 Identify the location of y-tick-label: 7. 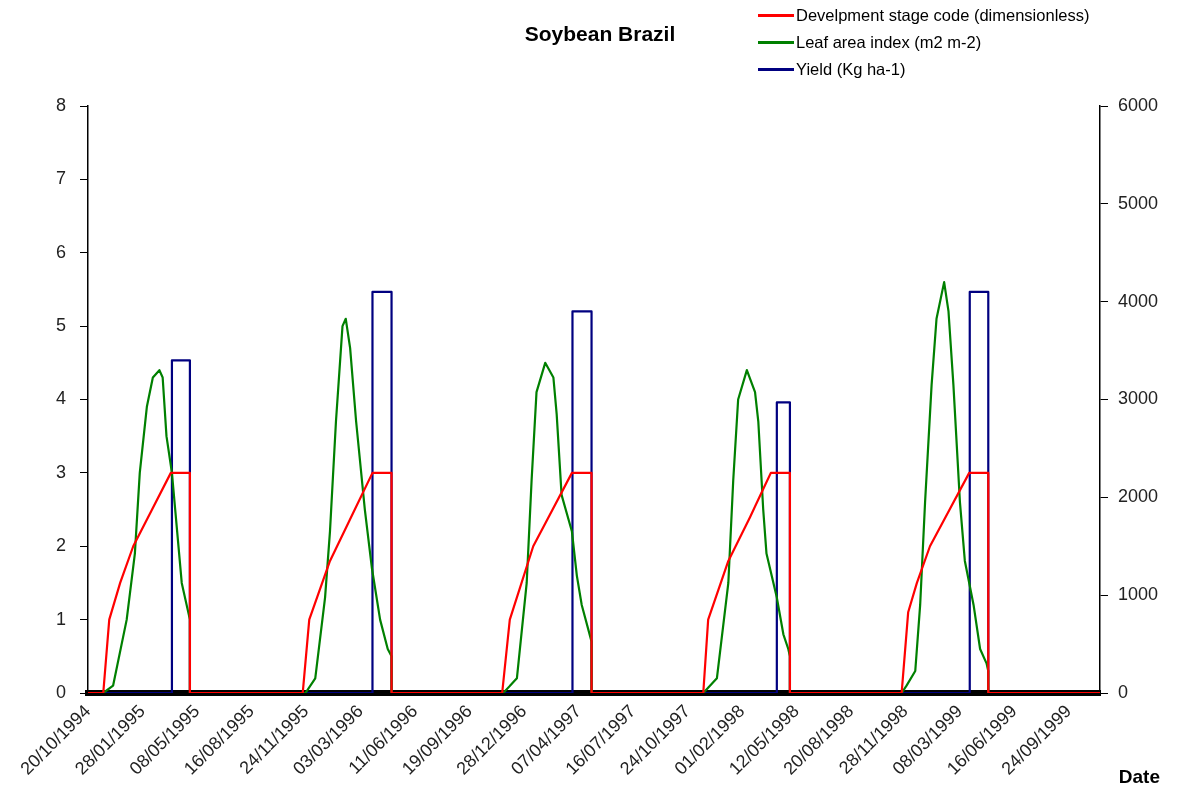
(60, 178).